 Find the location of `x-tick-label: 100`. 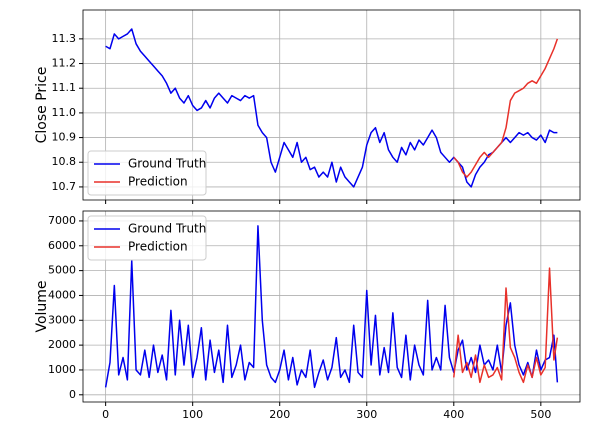

x-tick-label: 100 is located at coordinates (192, 414).